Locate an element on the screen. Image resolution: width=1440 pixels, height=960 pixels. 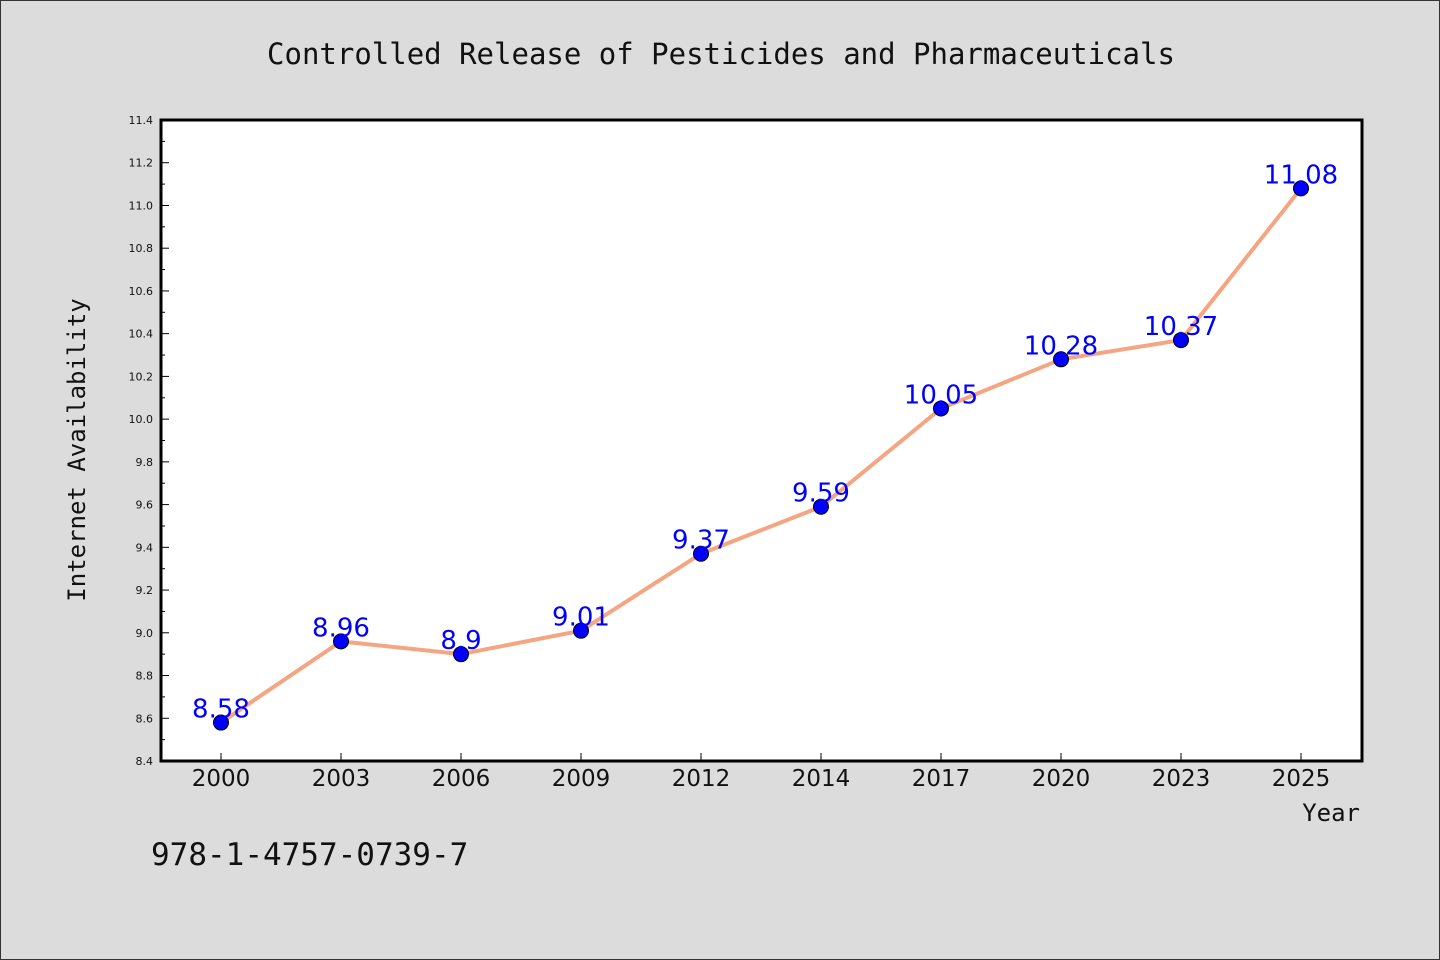
data-label: 10.28 is located at coordinates (1061, 346).